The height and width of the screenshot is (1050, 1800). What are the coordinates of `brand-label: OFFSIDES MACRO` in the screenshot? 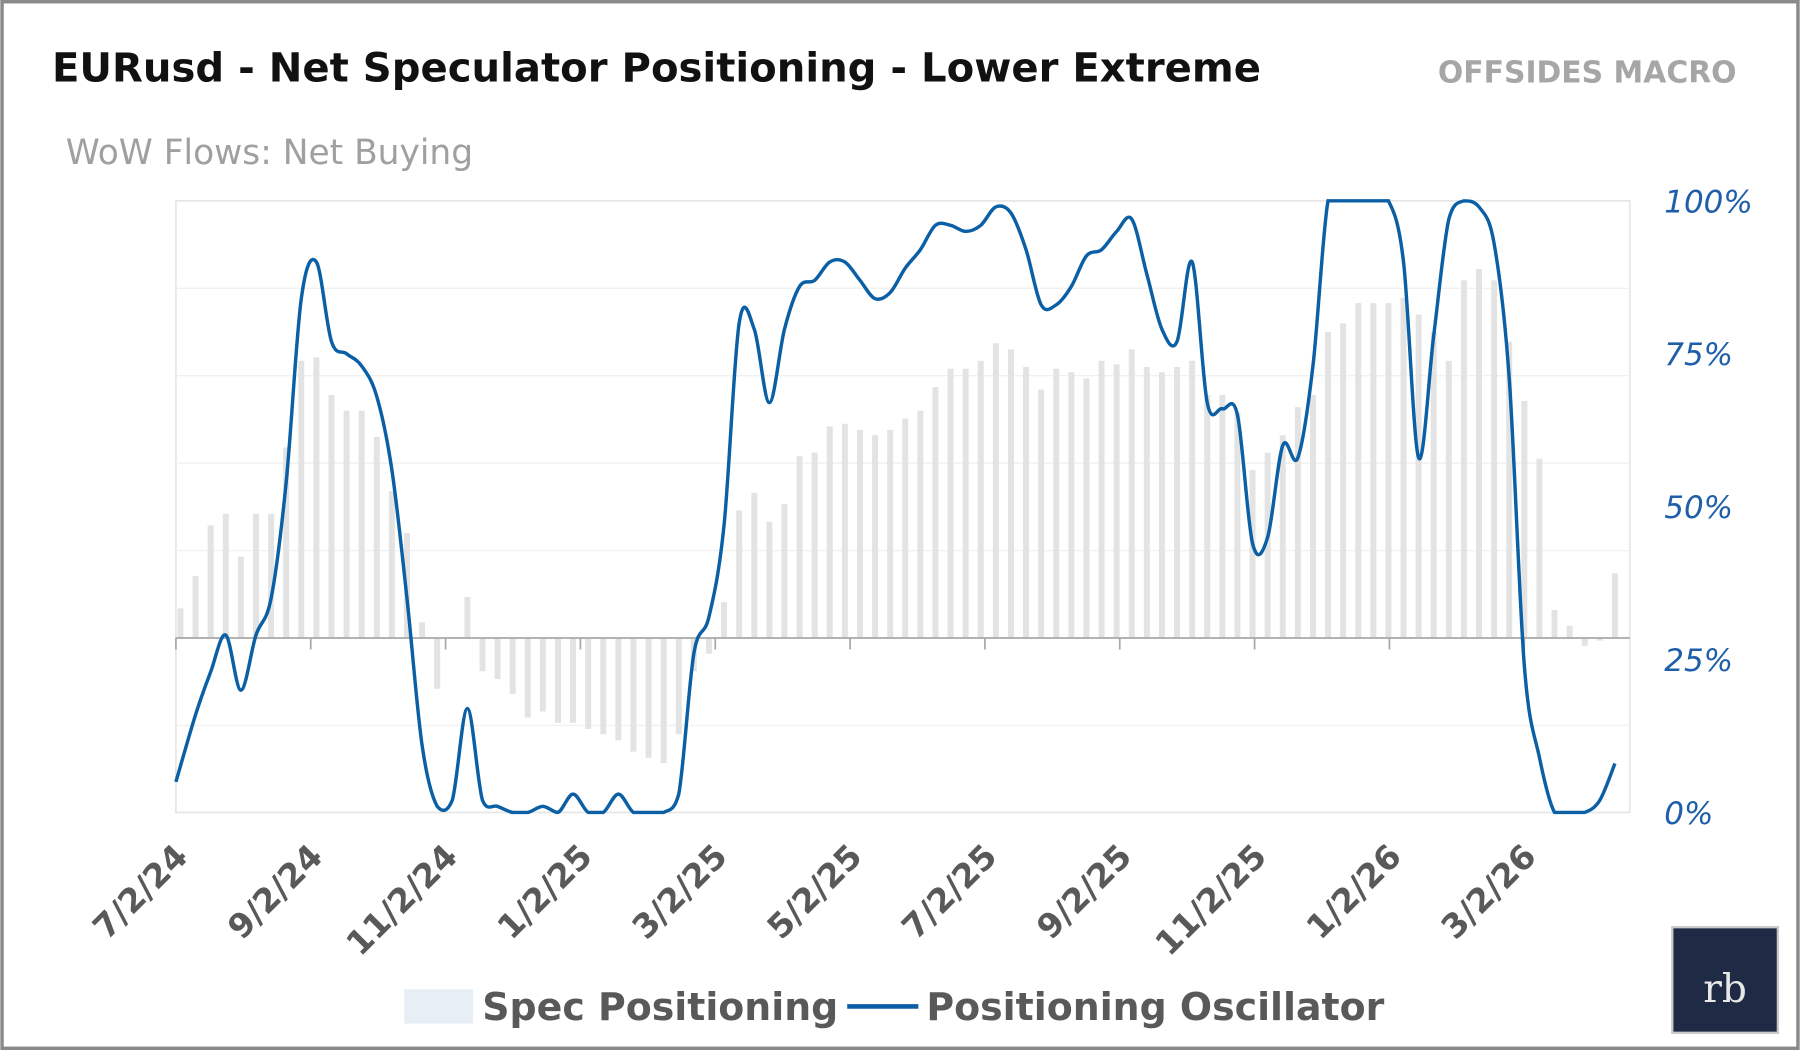 It's located at (1587, 73).